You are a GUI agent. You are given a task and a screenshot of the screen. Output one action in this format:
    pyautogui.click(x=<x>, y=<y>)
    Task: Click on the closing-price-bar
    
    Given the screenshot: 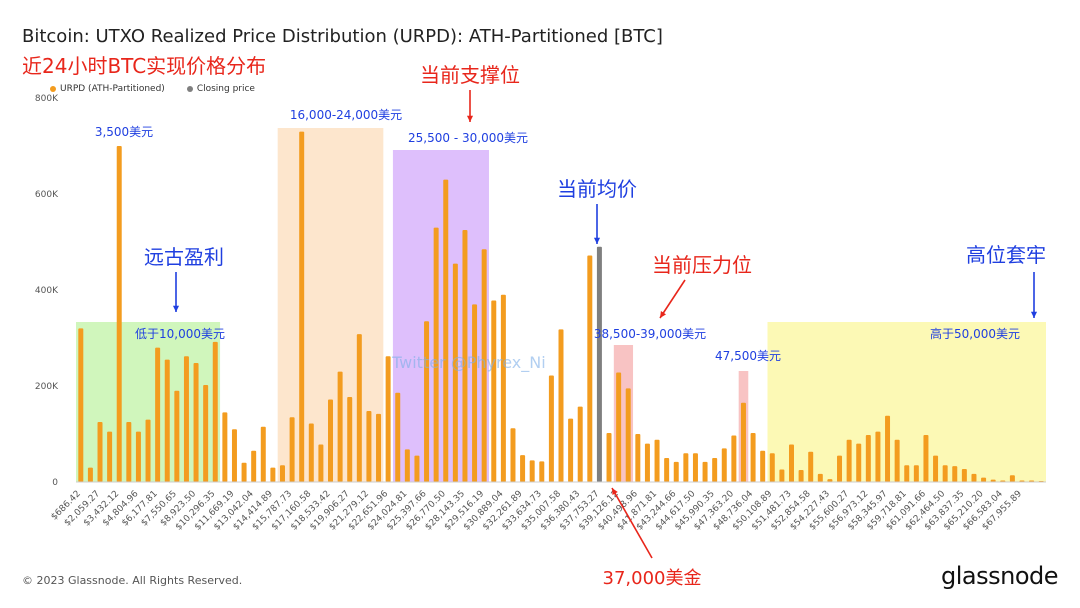 What is the action you would take?
    pyautogui.click(x=599, y=364)
    